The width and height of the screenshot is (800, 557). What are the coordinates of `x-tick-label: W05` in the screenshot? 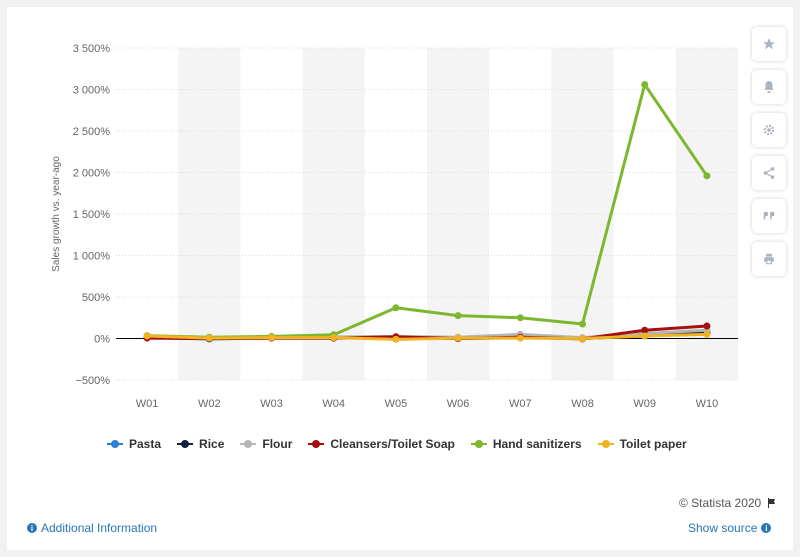 It's located at (396, 404).